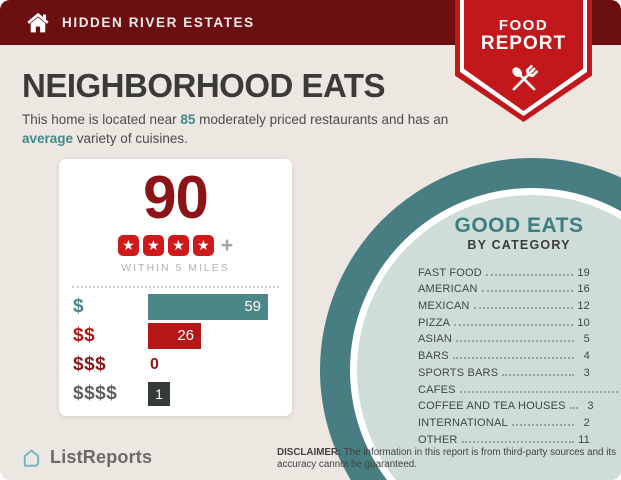  I want to click on dotted-divider, so click(175, 287).